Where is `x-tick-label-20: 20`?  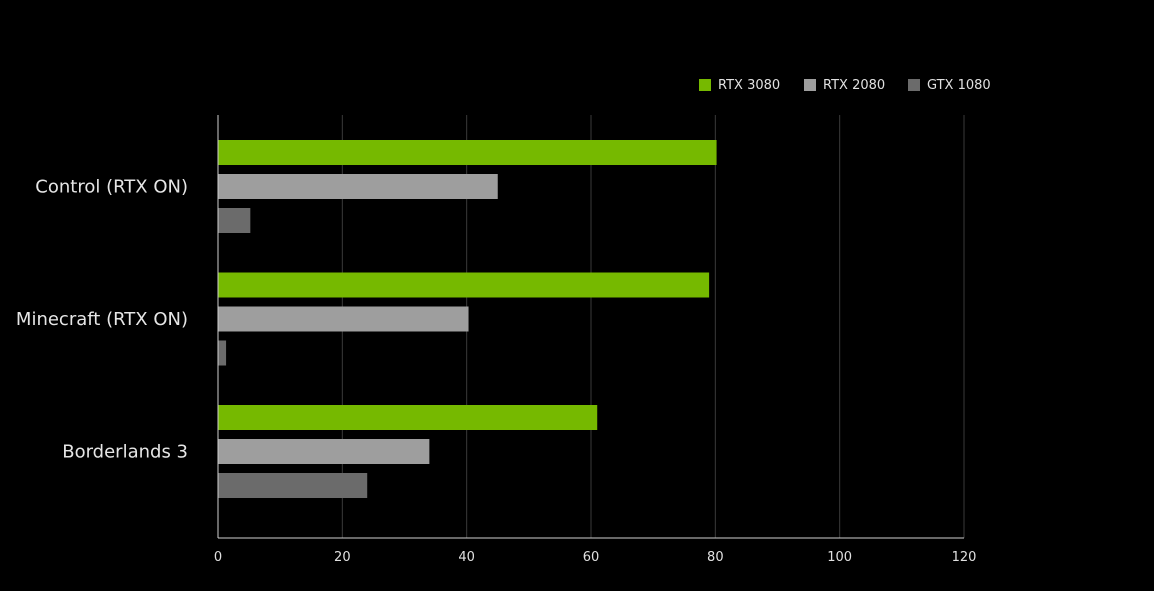 x-tick-label-20: 20 is located at coordinates (342, 557).